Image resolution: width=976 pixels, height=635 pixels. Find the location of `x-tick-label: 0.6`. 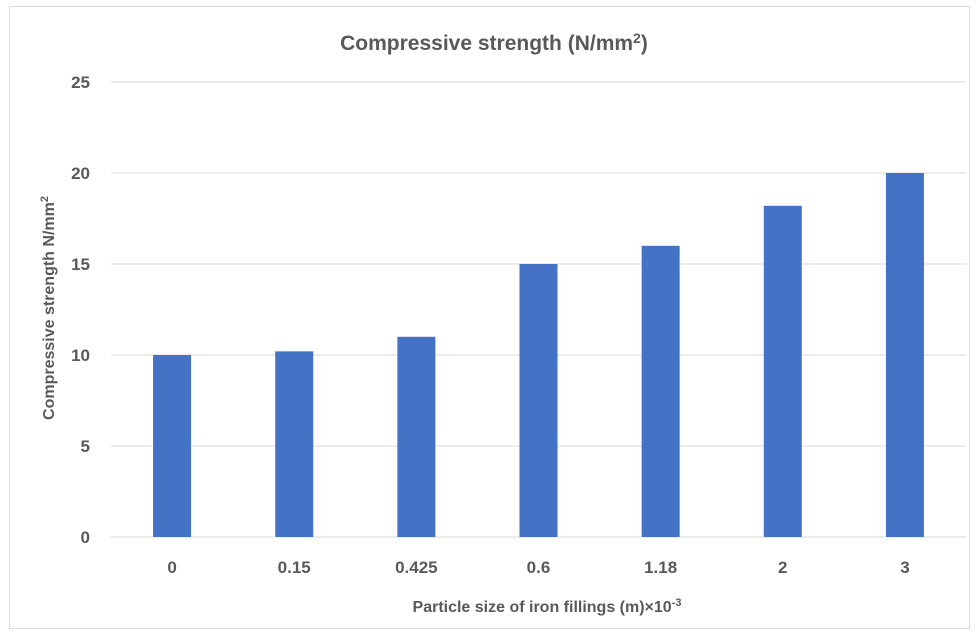

x-tick-label: 0.6 is located at coordinates (539, 567).